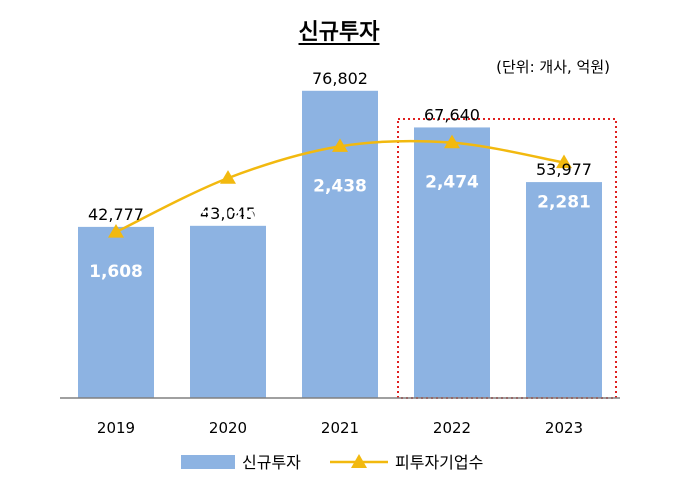 The width and height of the screenshot is (678, 488). What do you see at coordinates (340, 78) in the screenshot?
I see `bar-value-label-2021: 76,802` at bounding box center [340, 78].